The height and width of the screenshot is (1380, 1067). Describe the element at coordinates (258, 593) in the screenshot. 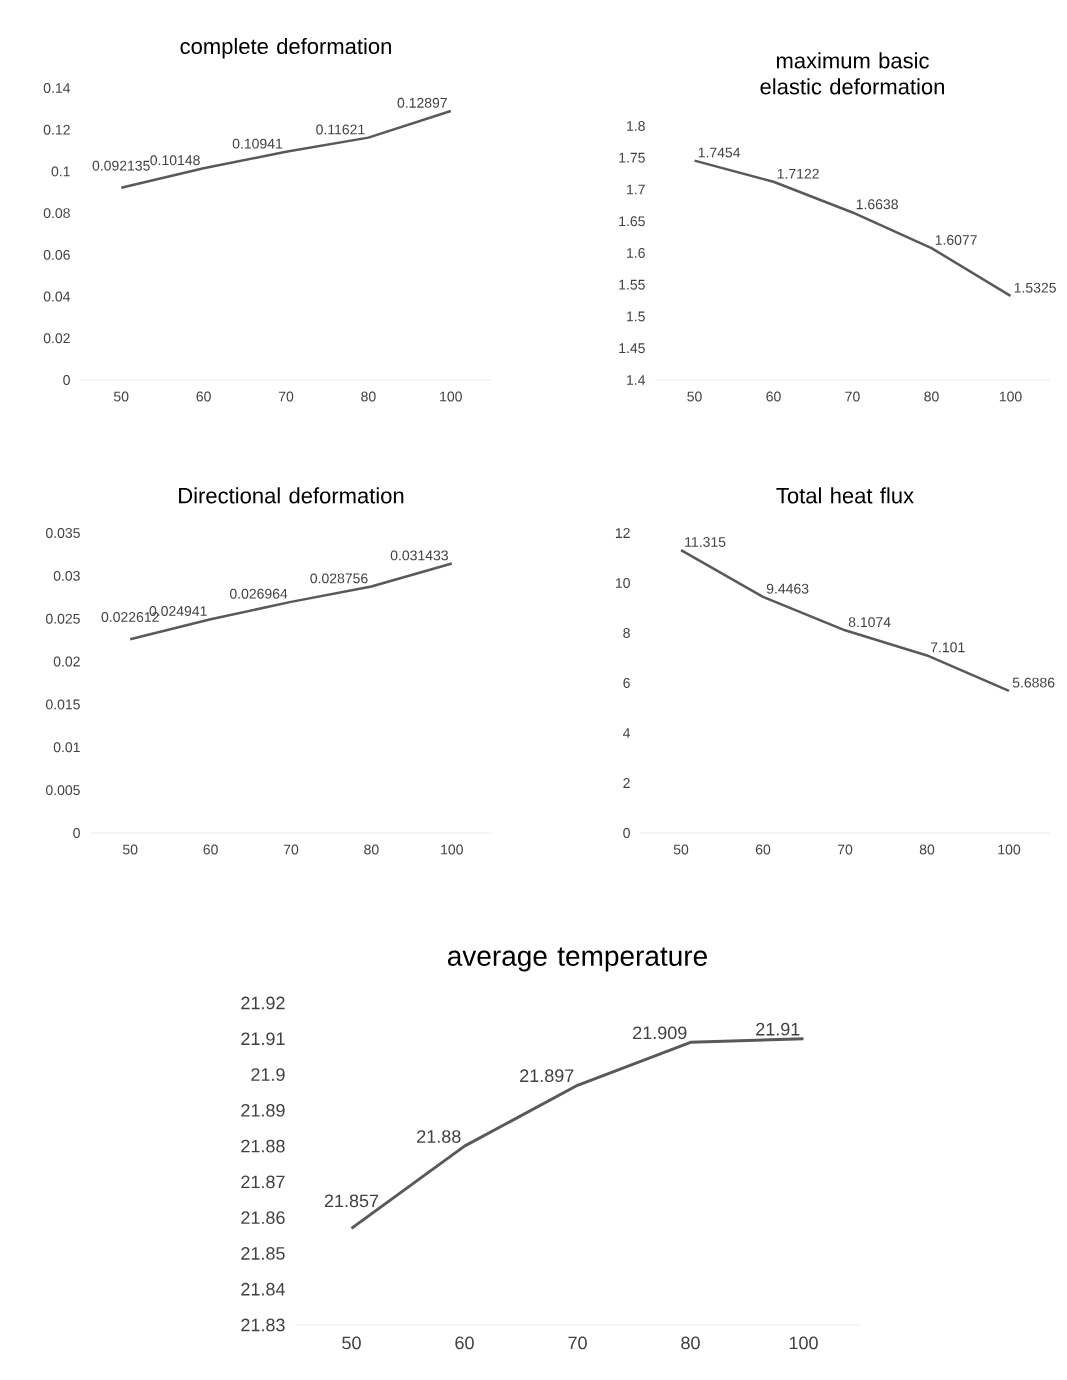

I see `data-label: 0.026964` at that location.